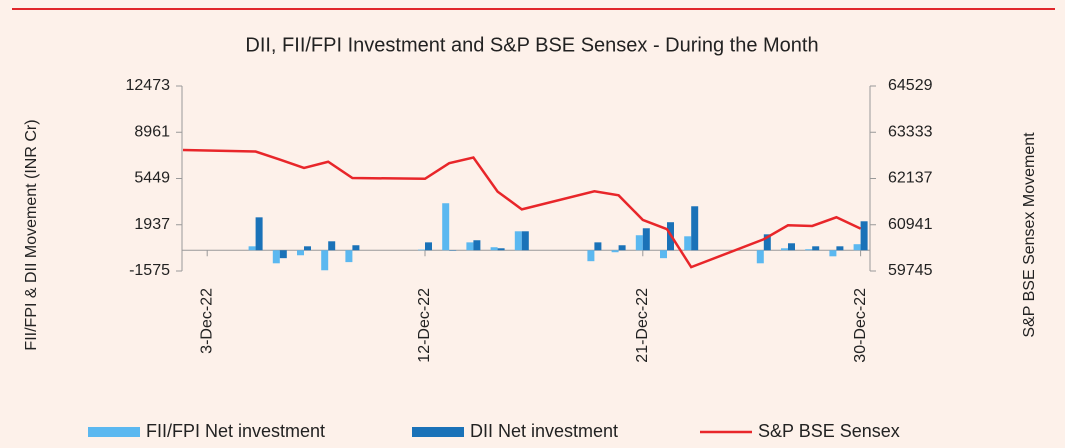  What do you see at coordinates (910, 270) in the screenshot?
I see `y2-tick-label: 59745` at bounding box center [910, 270].